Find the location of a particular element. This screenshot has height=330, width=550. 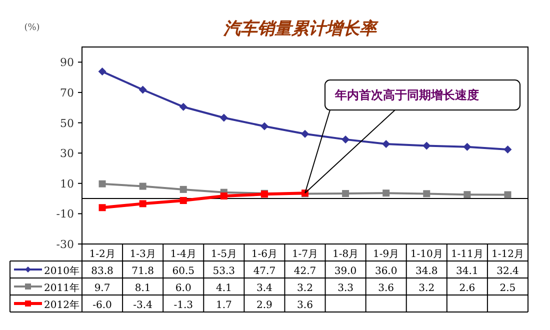

title: 汽车销量累计增长率 is located at coordinates (300, 29).